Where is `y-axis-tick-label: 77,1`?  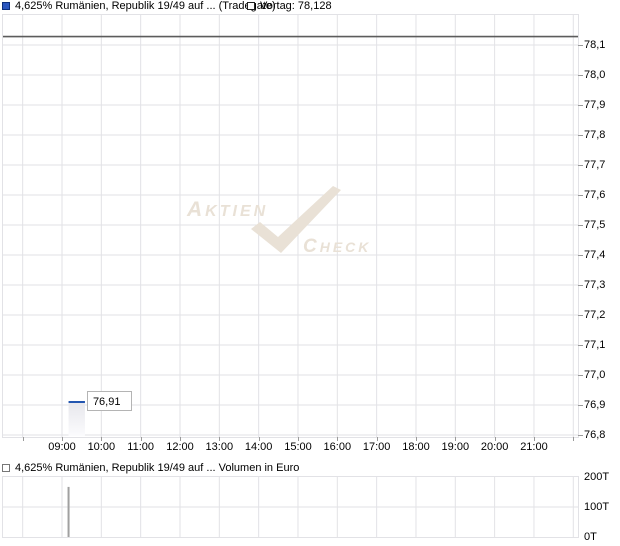 y-axis-tick-label: 77,1 is located at coordinates (595, 345).